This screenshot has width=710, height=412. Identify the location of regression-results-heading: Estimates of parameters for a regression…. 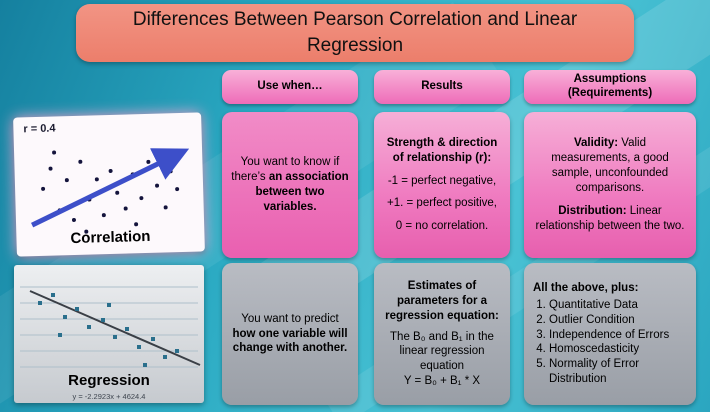
(442, 300).